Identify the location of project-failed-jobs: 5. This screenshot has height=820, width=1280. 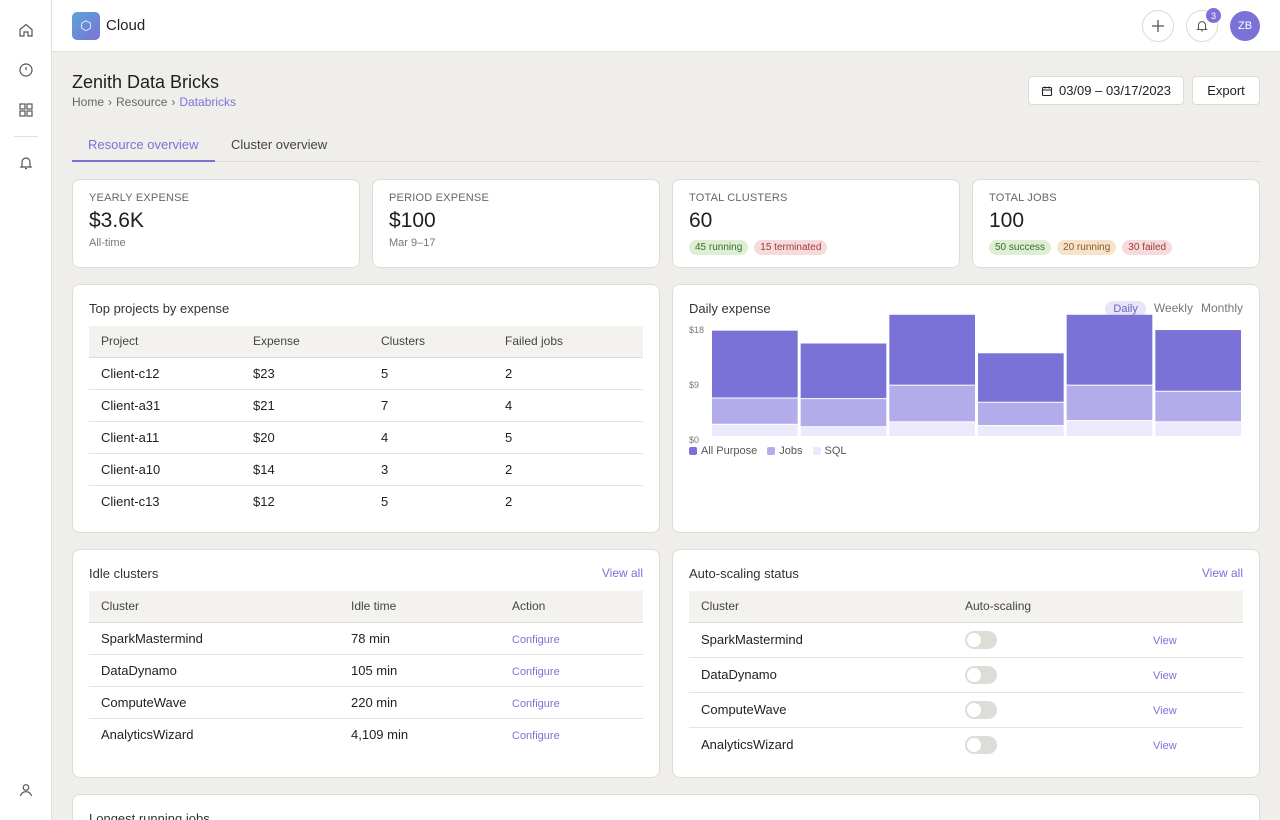
(568, 437).